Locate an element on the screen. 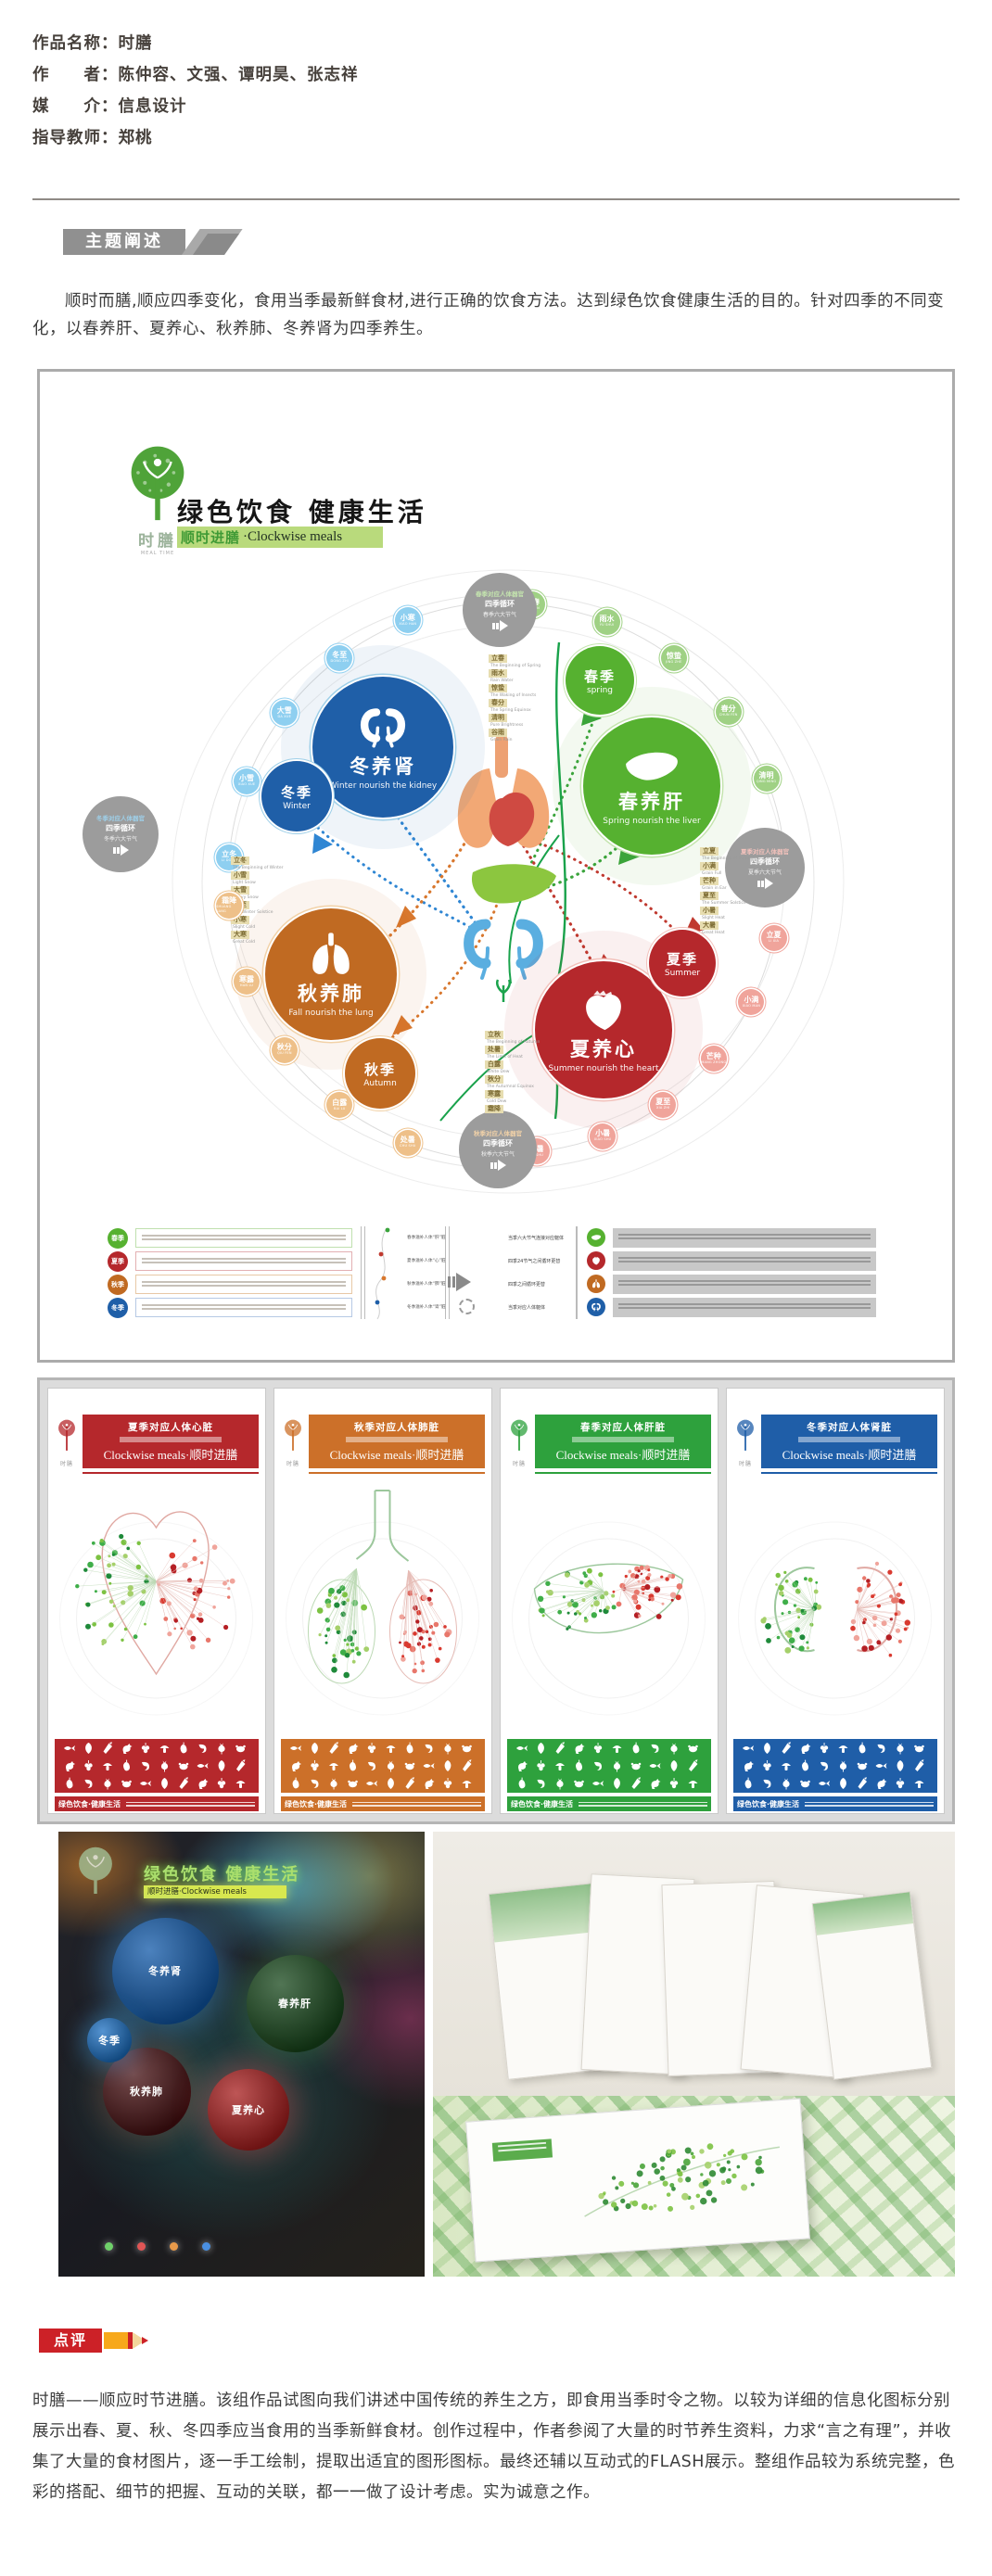  subposter-title: 冬季对应人体肾脏 is located at coordinates (849, 1427).